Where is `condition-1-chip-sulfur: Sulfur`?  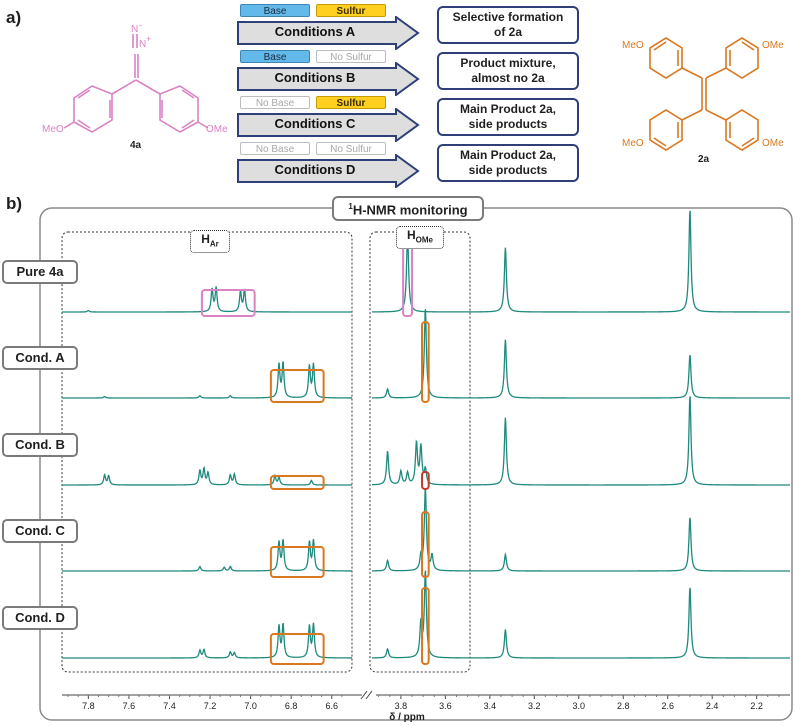
condition-1-chip-sulfur: Sulfur is located at coordinates (351, 10).